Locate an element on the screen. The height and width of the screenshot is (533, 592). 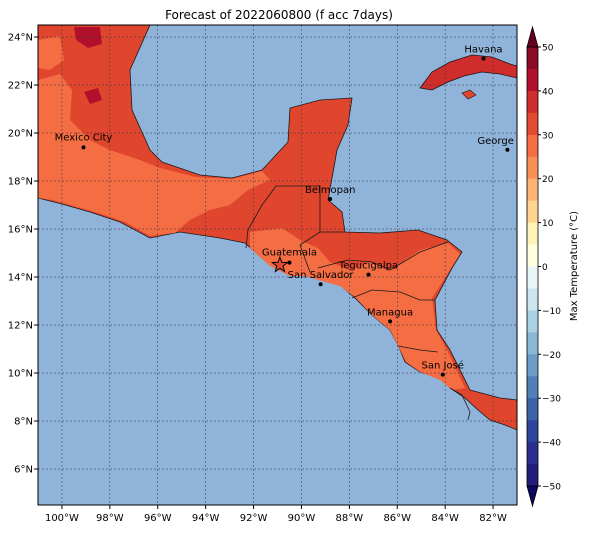
colorbar: 50 40 30 20 10 0 −10 −20 −30 −40 −50 is located at coordinates (543, 266).